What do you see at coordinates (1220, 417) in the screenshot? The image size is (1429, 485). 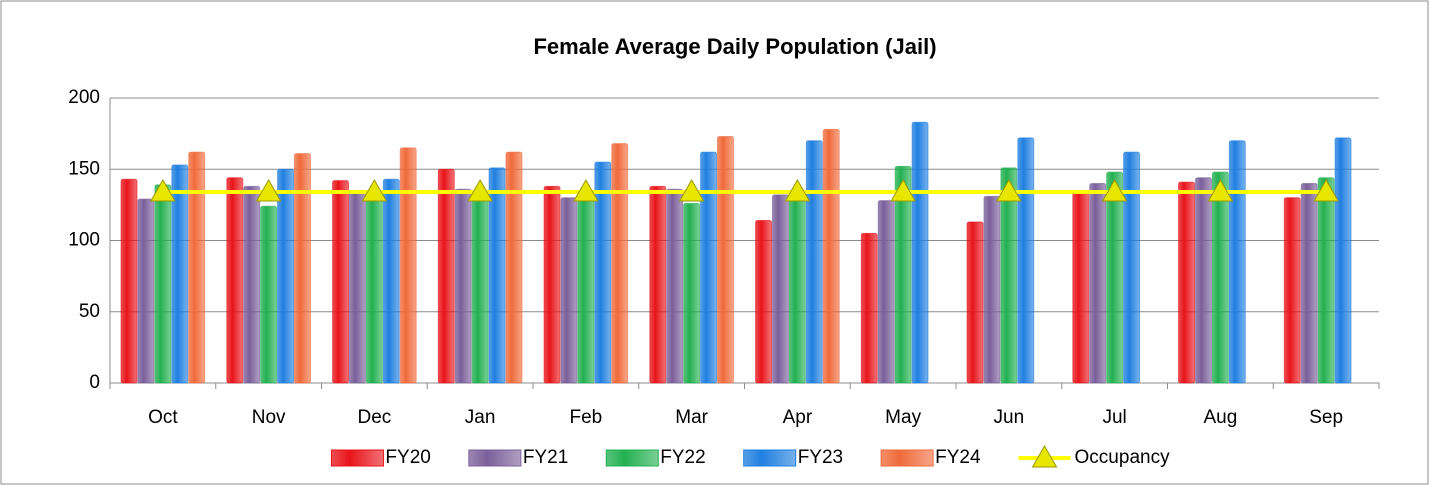 I see `x-tick-label: Aug` at bounding box center [1220, 417].